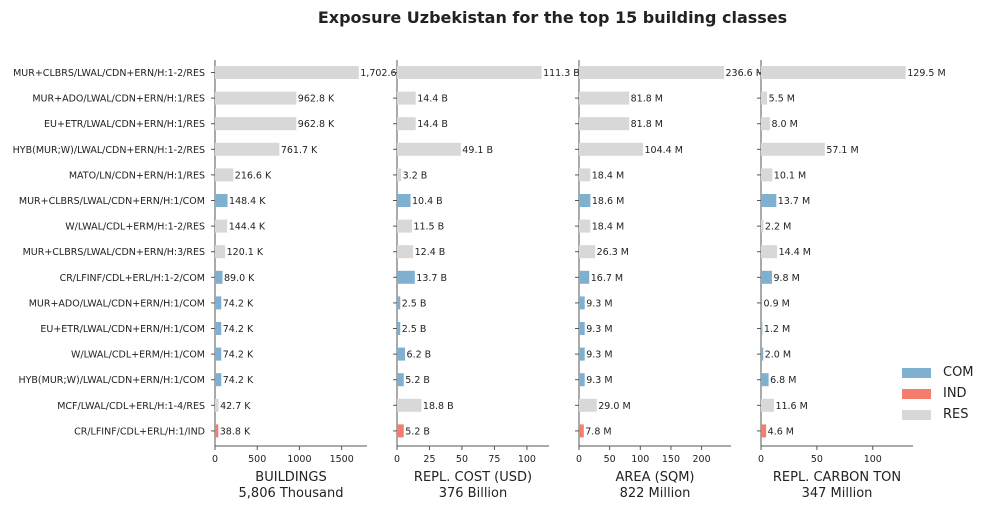 The image size is (990, 510). Describe the element at coordinates (784, 124) in the screenshot. I see `data-label: 8.0 M` at that location.